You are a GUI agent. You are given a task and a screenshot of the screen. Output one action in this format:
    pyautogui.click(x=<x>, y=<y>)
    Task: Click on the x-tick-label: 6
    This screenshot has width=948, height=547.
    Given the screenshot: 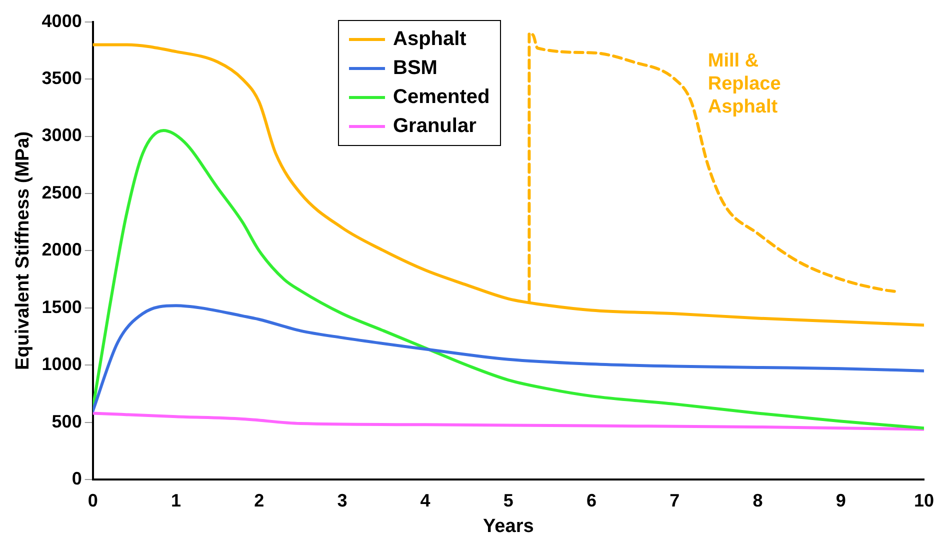 What is the action you would take?
    pyautogui.click(x=591, y=500)
    